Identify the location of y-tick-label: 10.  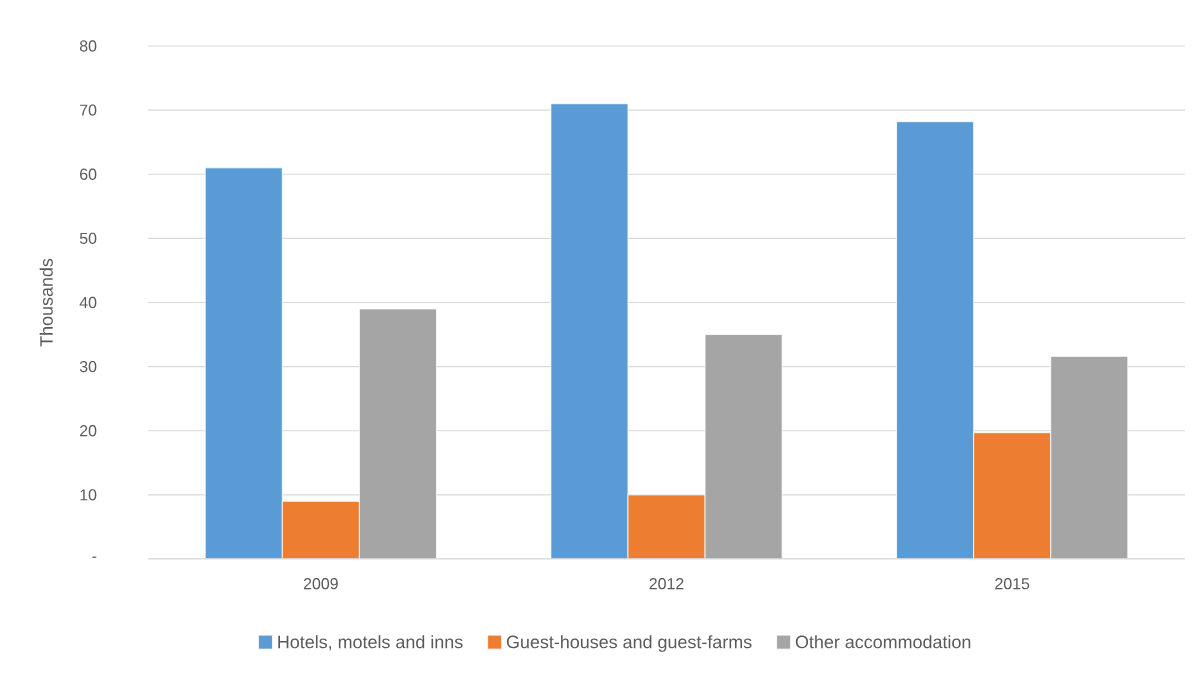
(88, 495).